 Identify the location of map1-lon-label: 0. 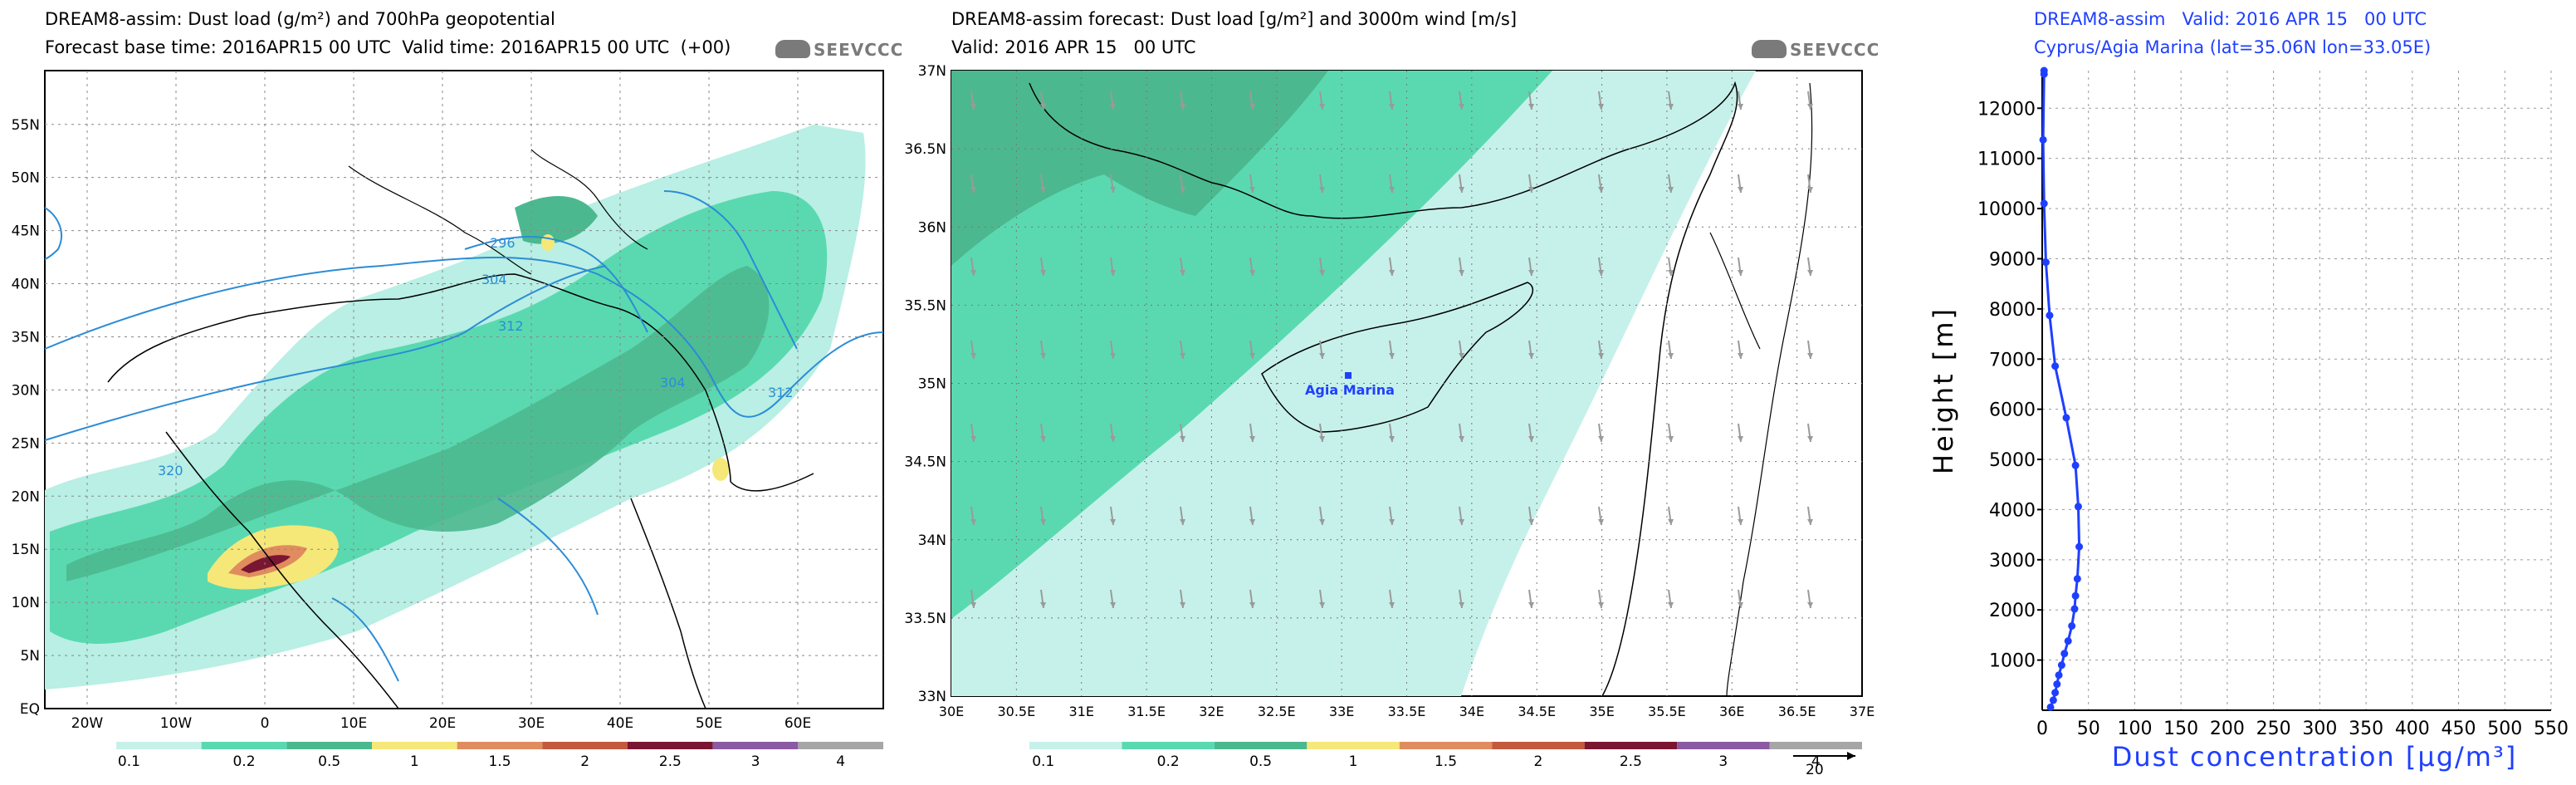
(265, 723).